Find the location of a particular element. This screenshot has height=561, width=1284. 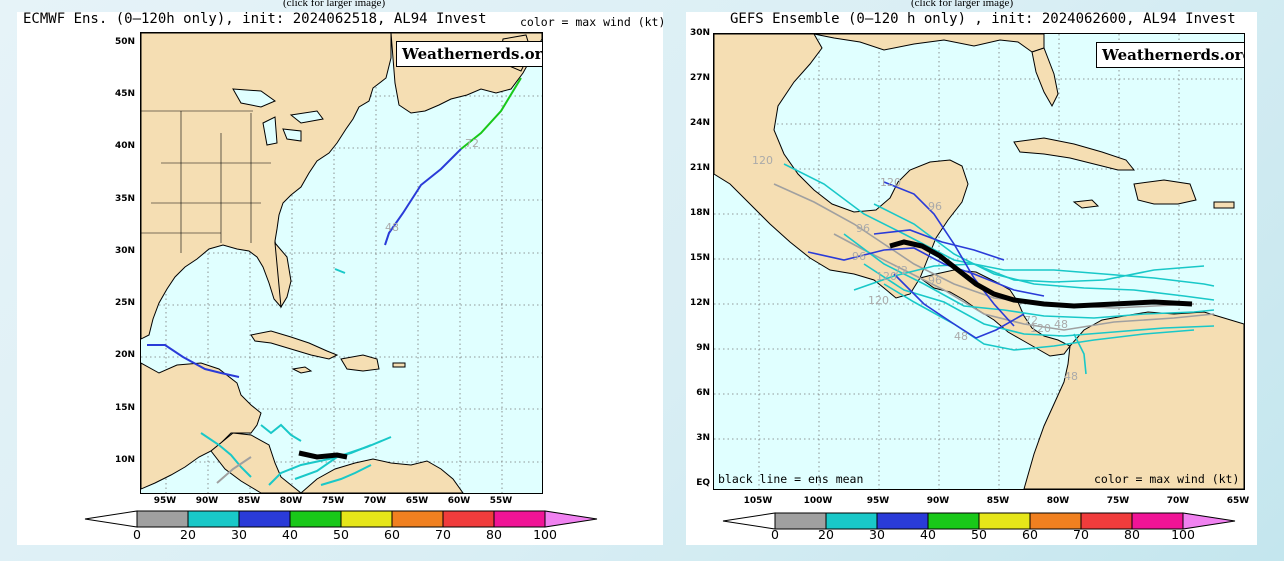

track-mean is located at coordinates (1041, 274).